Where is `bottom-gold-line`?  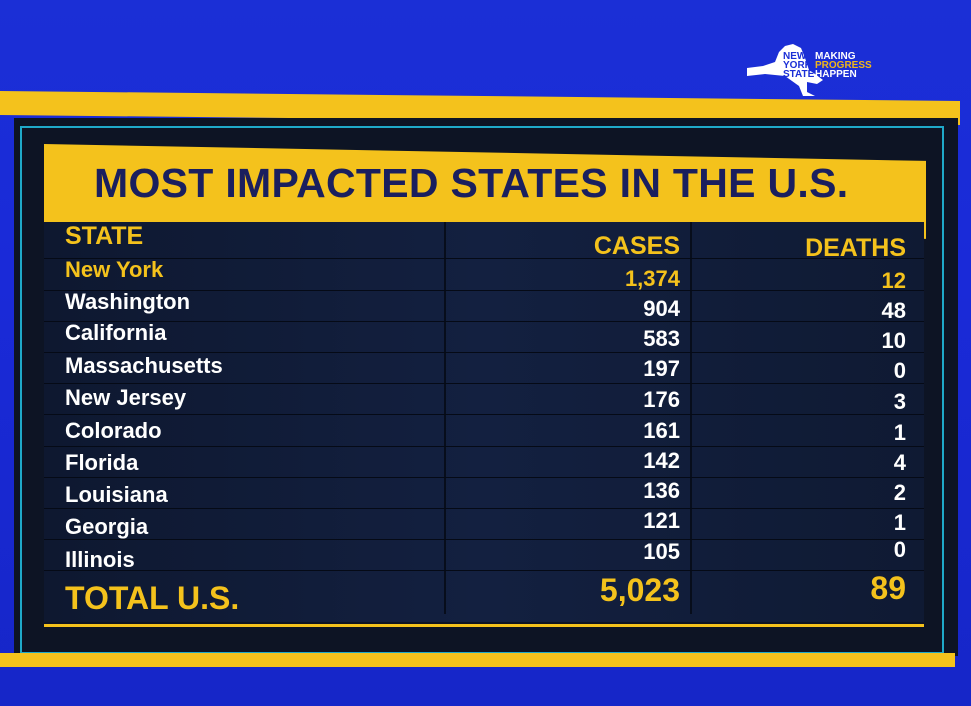
bottom-gold-line is located at coordinates (484, 625).